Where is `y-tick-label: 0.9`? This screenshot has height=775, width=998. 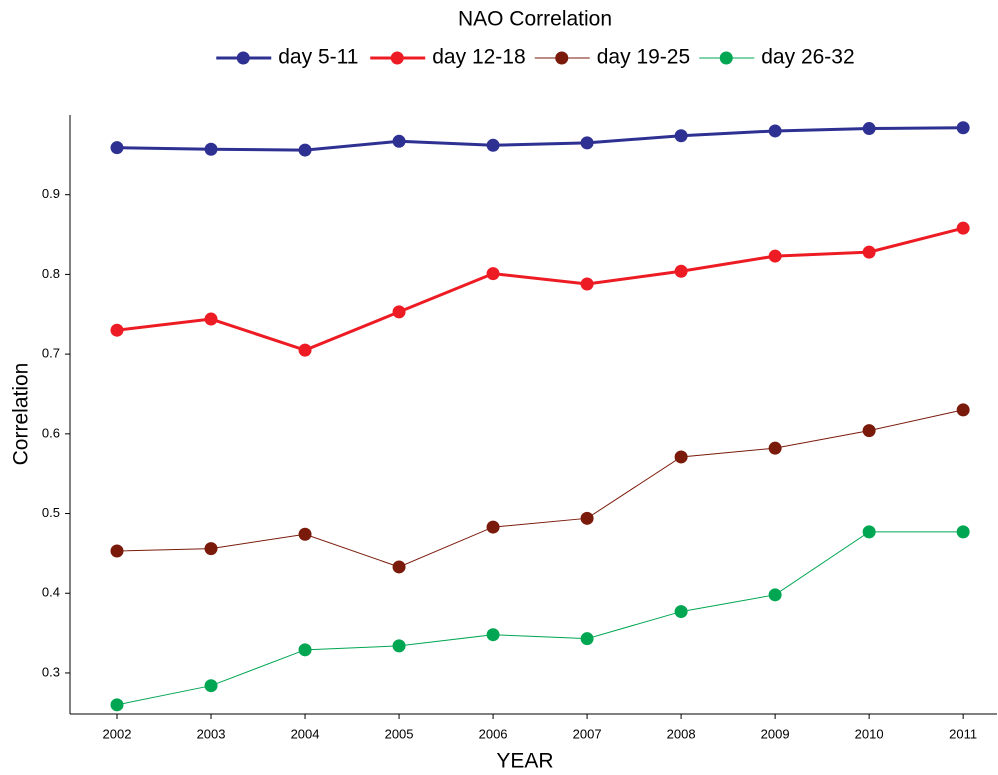 y-tick-label: 0.9 is located at coordinates (51, 193).